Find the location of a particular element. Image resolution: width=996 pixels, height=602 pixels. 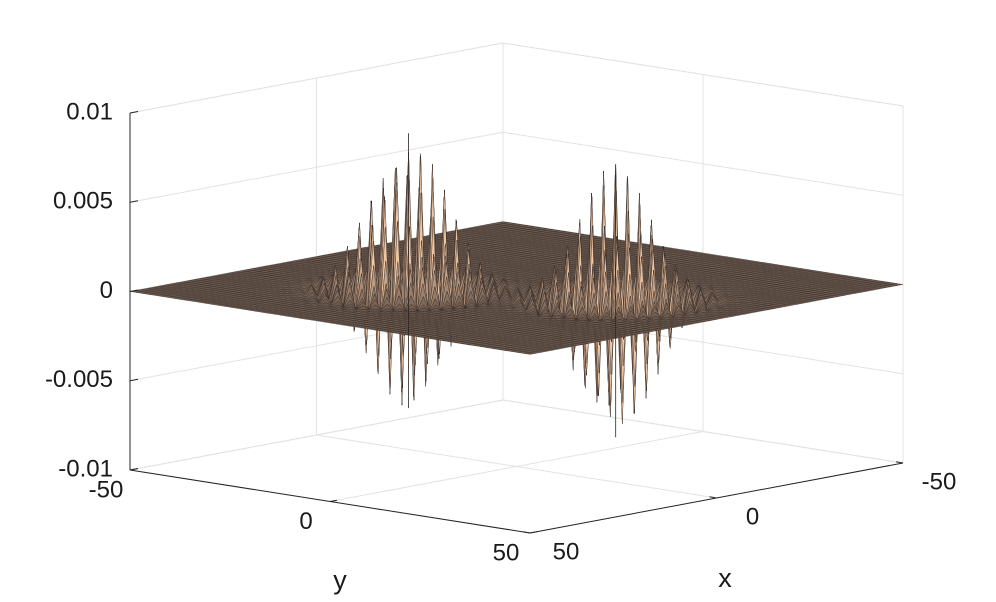

x-tick-label: 50 is located at coordinates (566, 551).